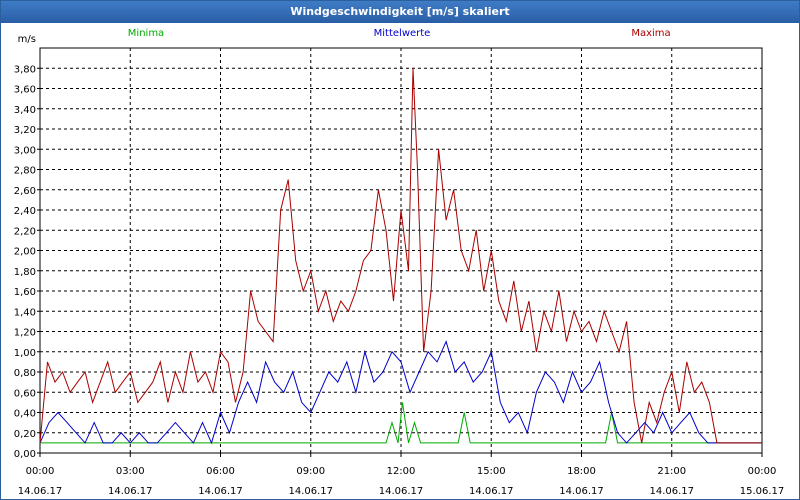 The width and height of the screenshot is (800, 500). I want to click on x-tick-time: 06:00, so click(220, 471).